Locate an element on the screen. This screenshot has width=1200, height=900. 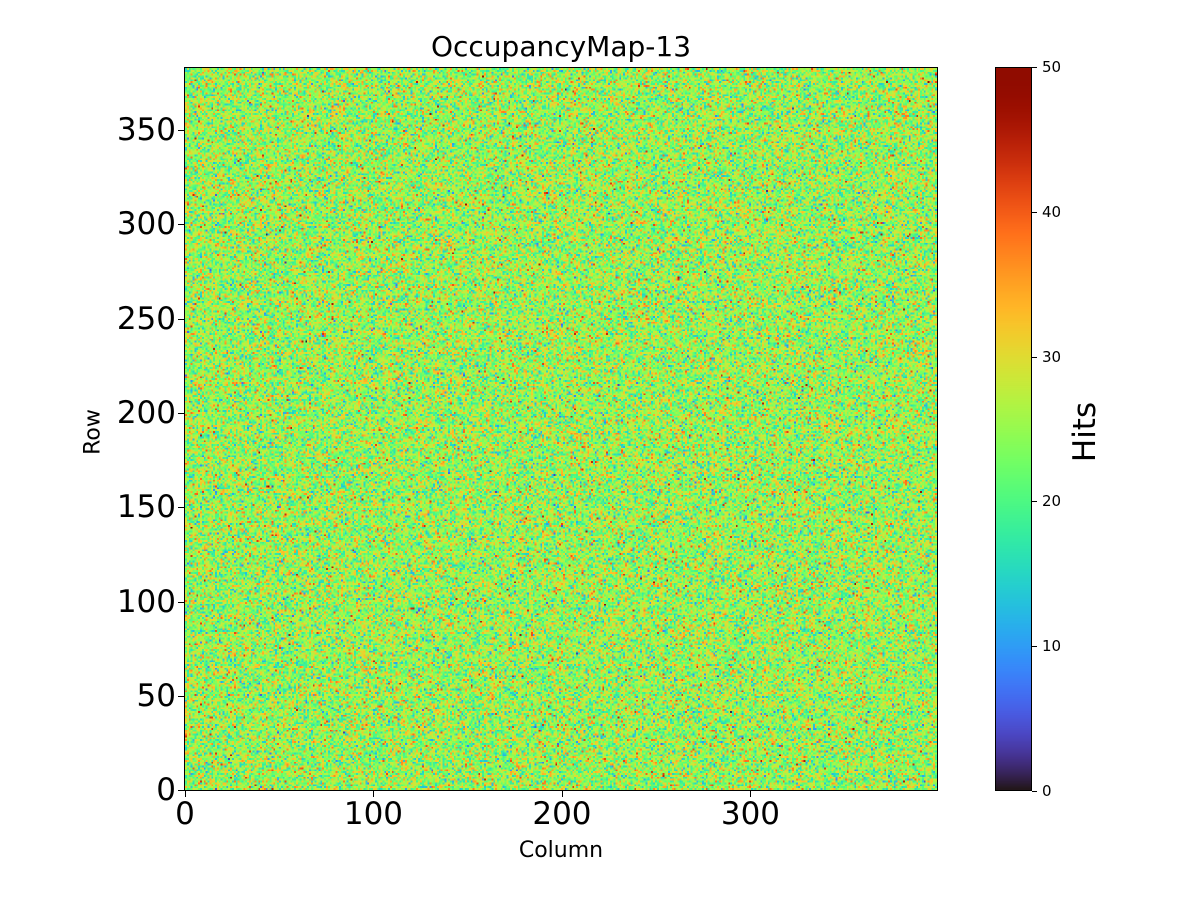
colorbar-gradient is located at coordinates (1013, 429).